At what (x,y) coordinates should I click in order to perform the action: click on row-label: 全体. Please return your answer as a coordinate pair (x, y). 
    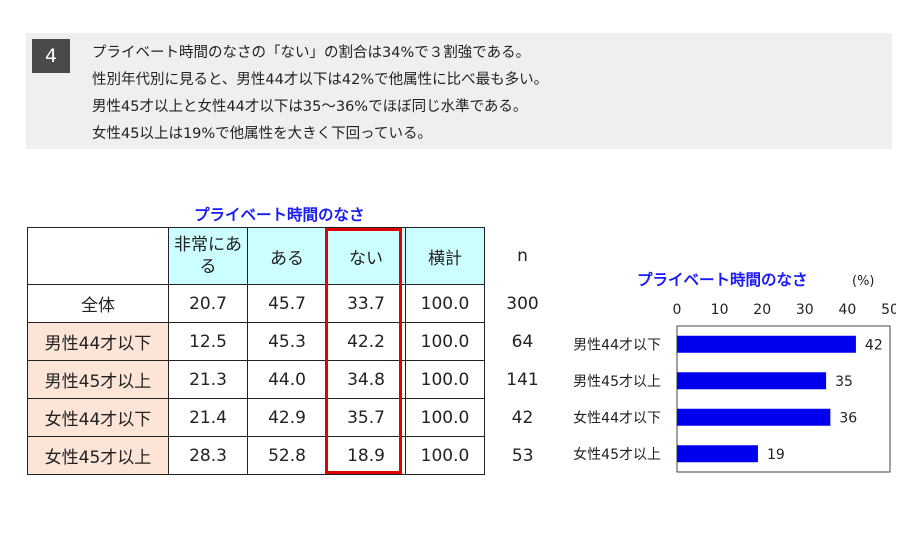
    Looking at the image, I should click on (98, 303).